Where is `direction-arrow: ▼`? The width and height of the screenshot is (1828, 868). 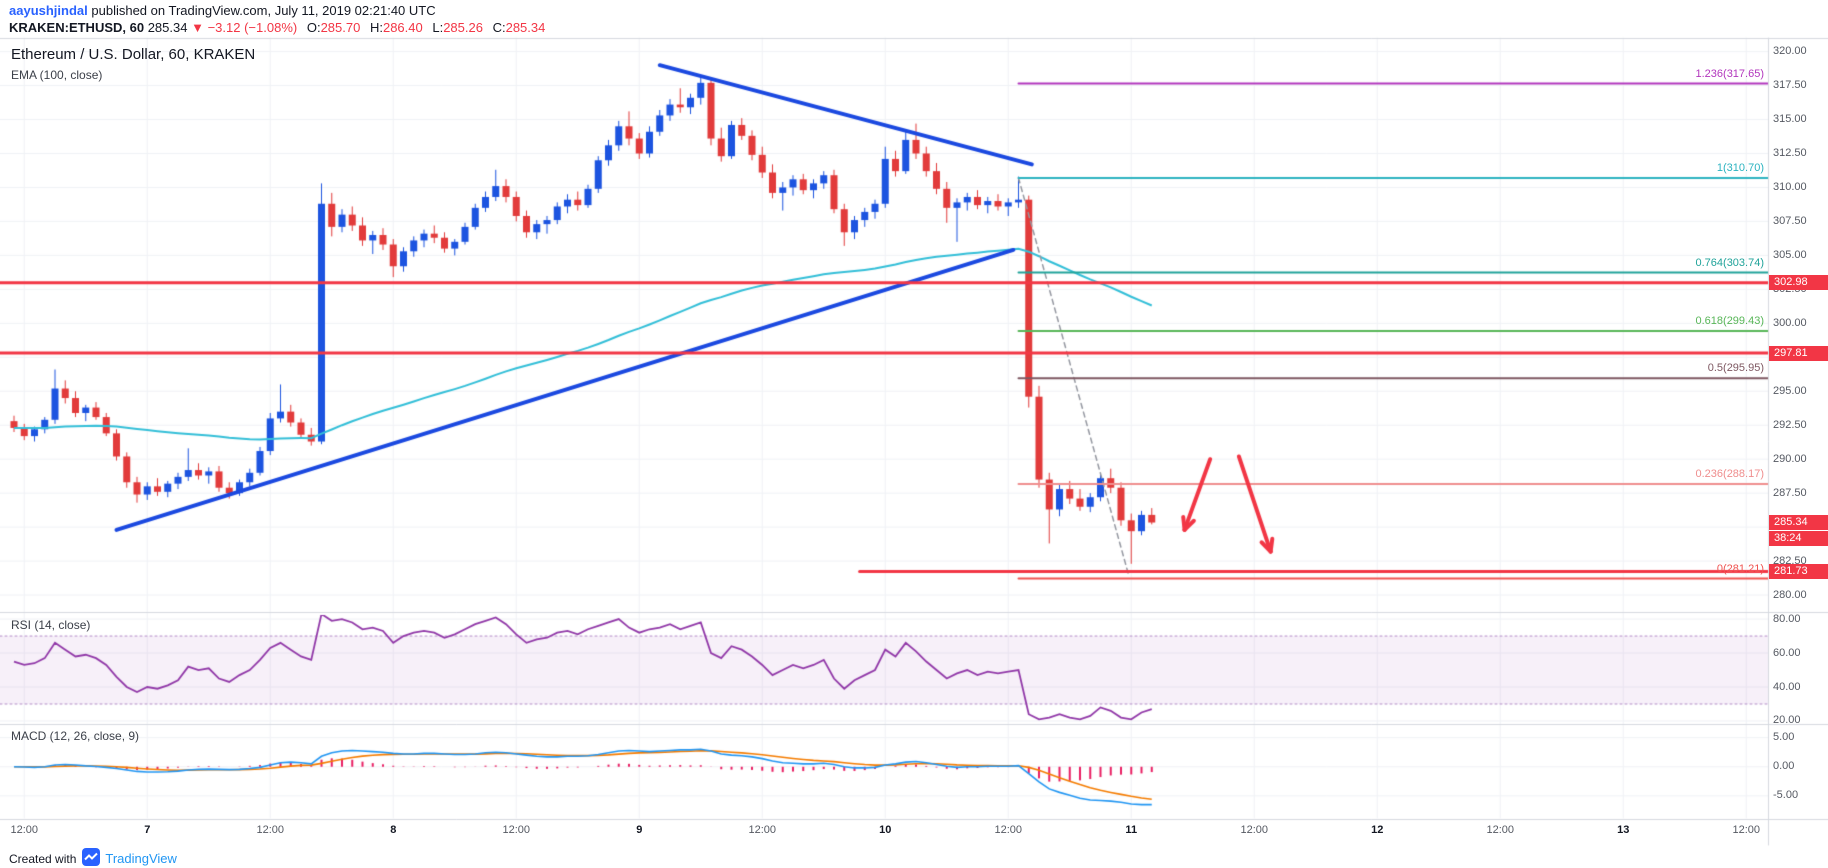 direction-arrow: ▼ is located at coordinates (197, 27).